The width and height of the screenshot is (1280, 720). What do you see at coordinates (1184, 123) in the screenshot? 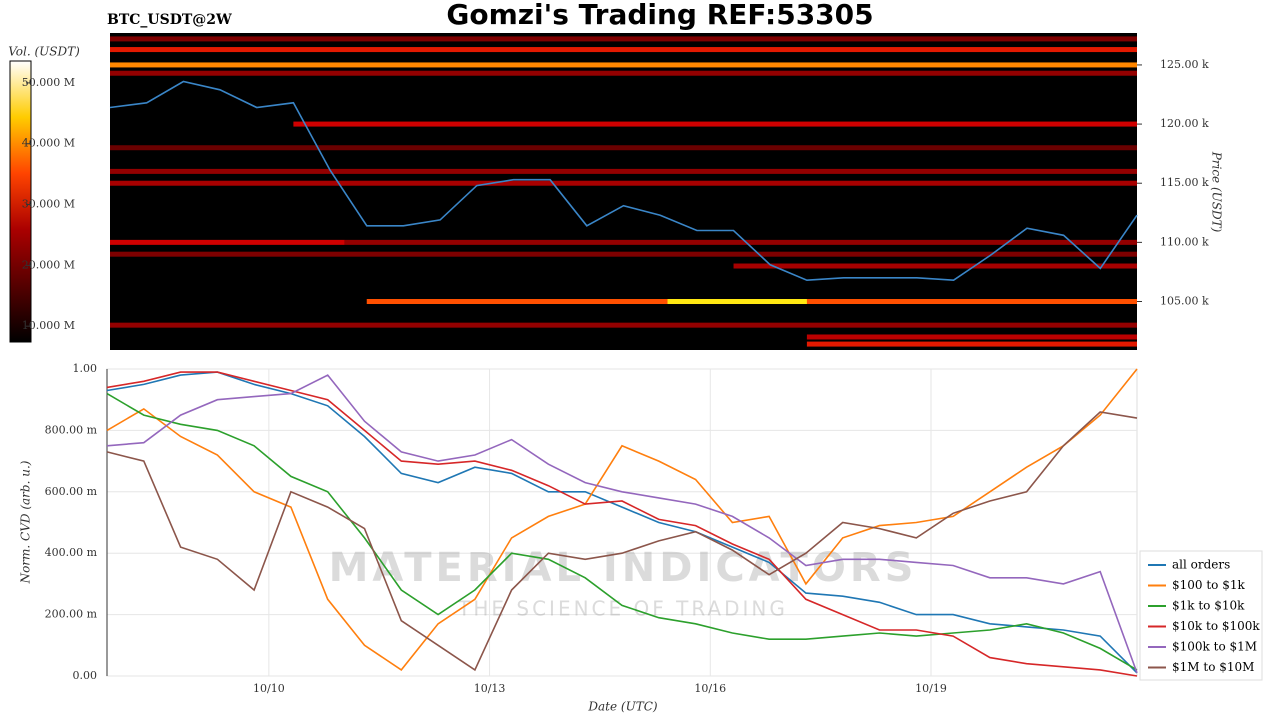
I see `y-tick-label: 120.00 k` at bounding box center [1184, 123].